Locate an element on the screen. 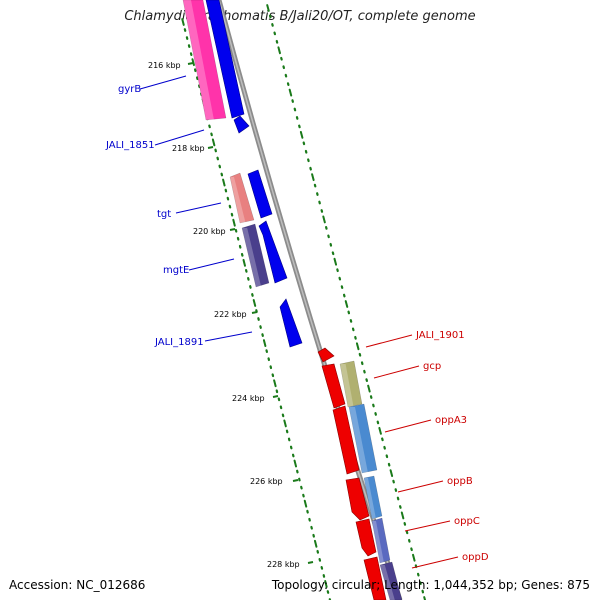 This screenshot has width=600, height=600. gene-label: JALI_1891 is located at coordinates (179, 342).